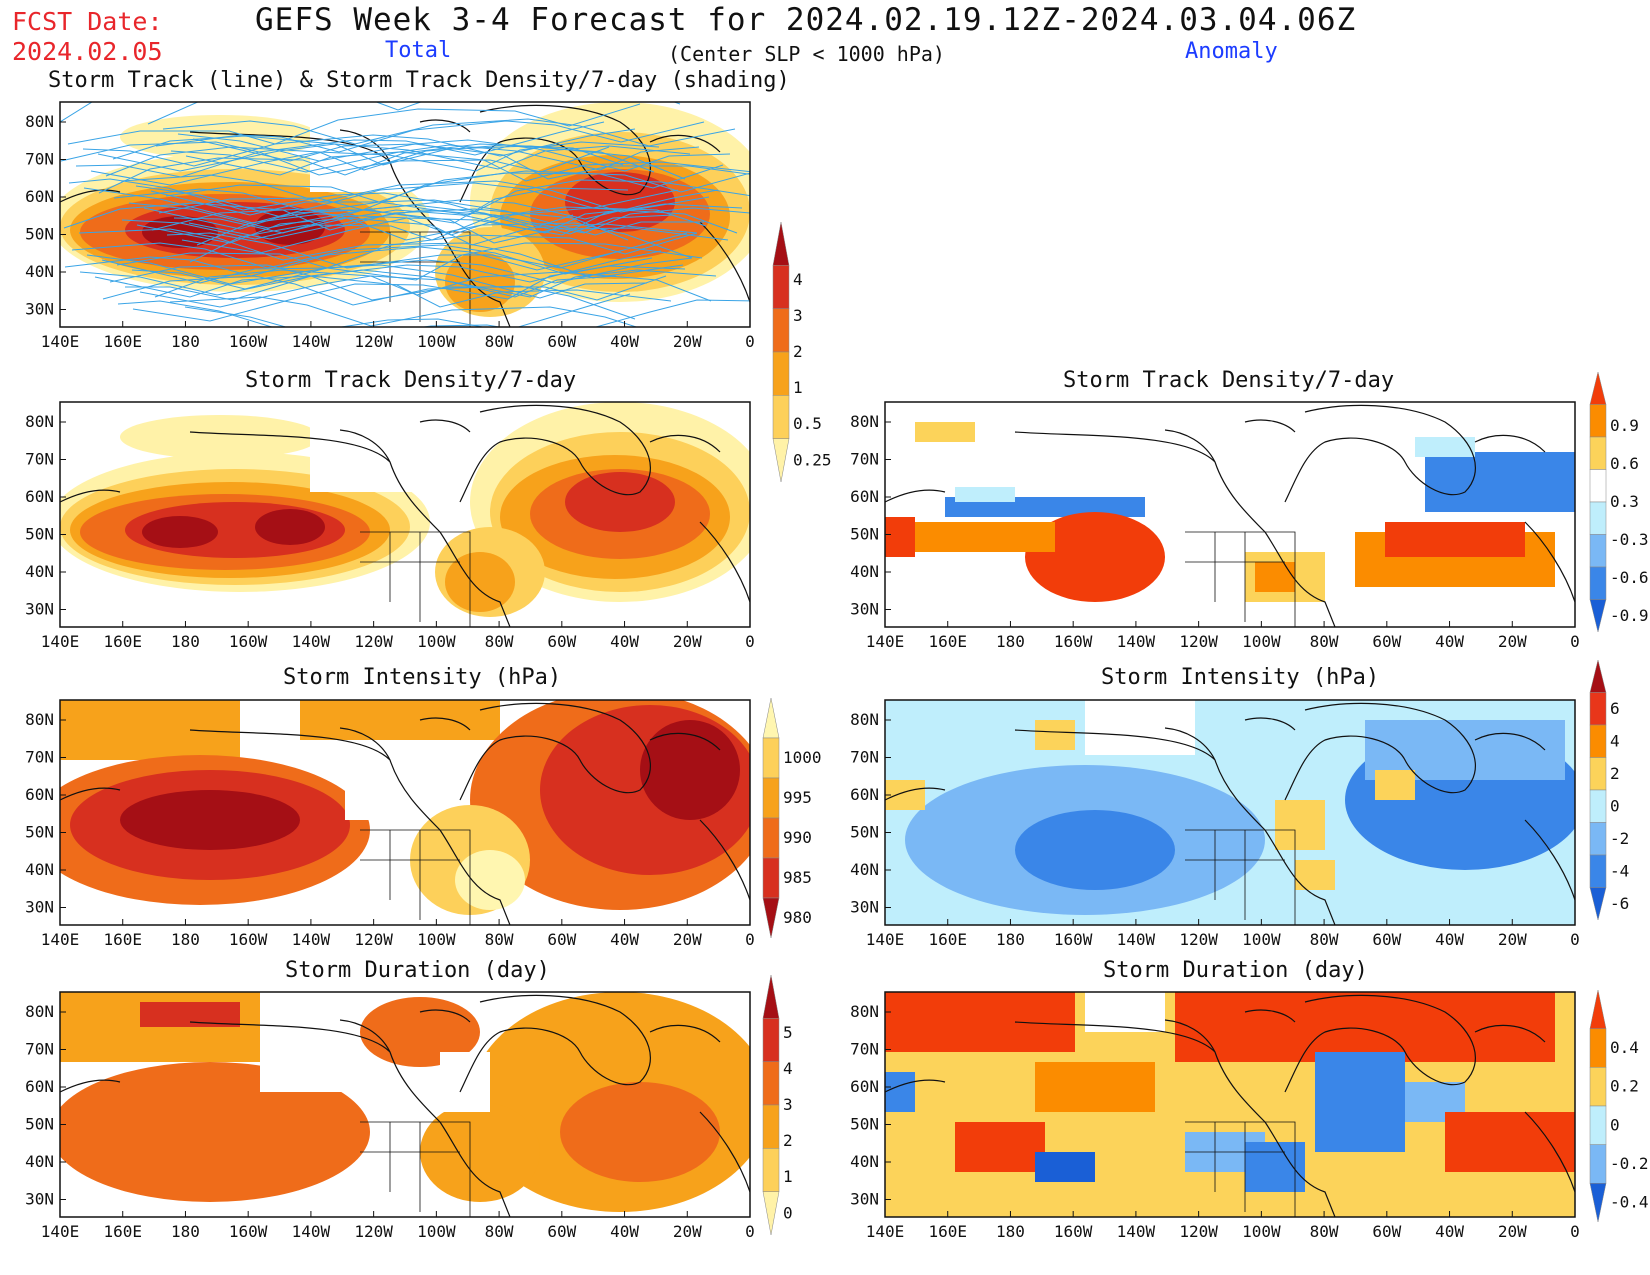 This screenshot has width=1650, height=1275. What do you see at coordinates (1624, 1047) in the screenshot?
I see `colorbar-label: 0.4` at bounding box center [1624, 1047].